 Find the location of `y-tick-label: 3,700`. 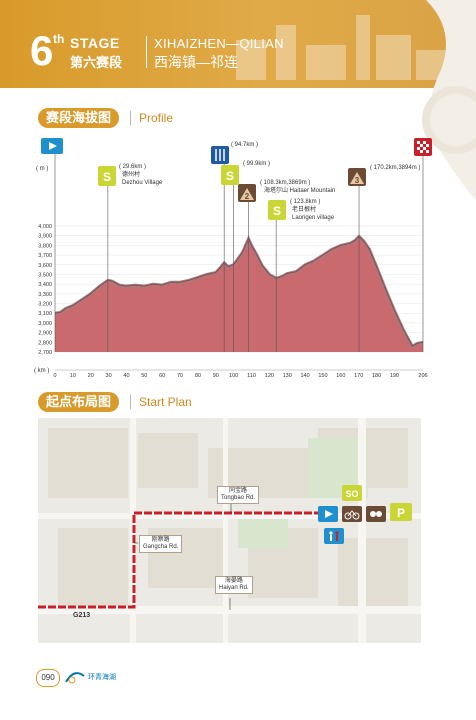

y-tick-label: 3,700 is located at coordinates (45, 256).